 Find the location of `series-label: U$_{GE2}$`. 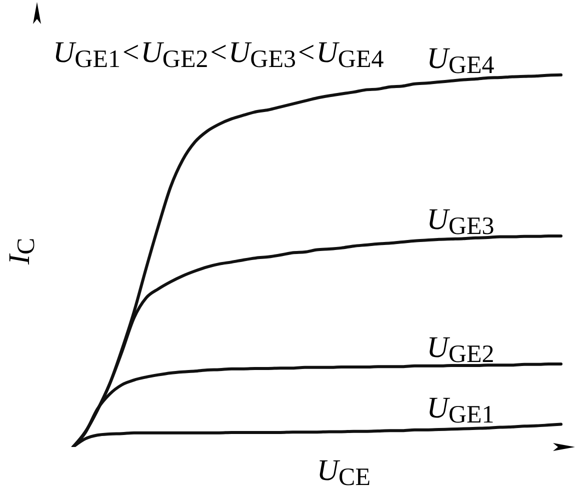

series-label: U$_{GE2}$ is located at coordinates (460, 349).